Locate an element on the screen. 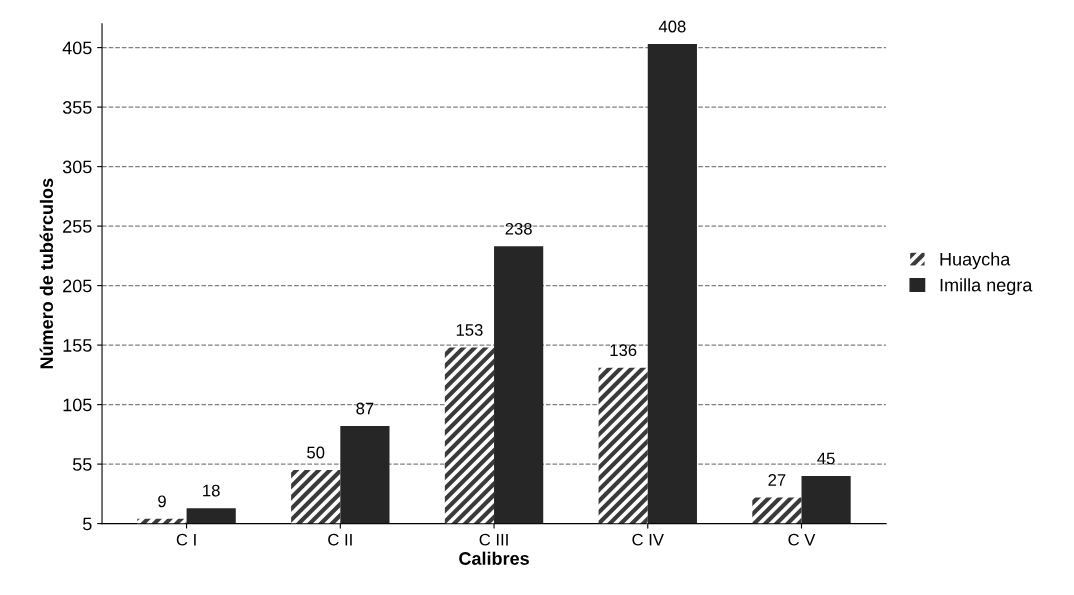 The height and width of the screenshot is (595, 1074). data-label: 45 is located at coordinates (826, 458).